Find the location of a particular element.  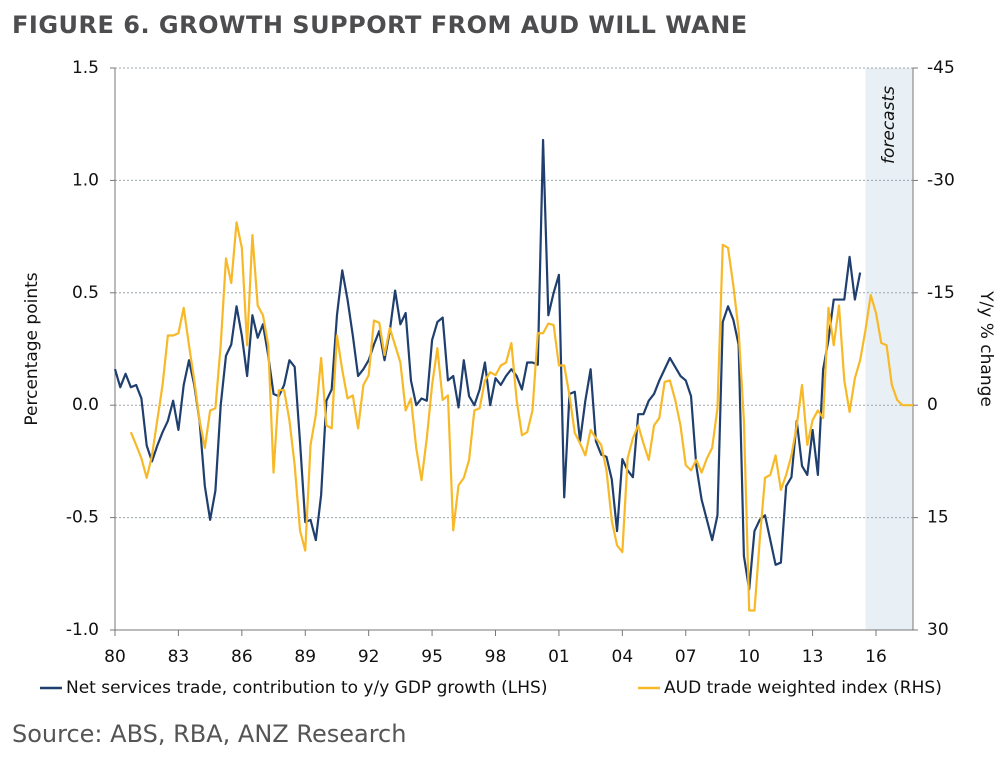

x-tick-label: 86 is located at coordinates (242, 657).